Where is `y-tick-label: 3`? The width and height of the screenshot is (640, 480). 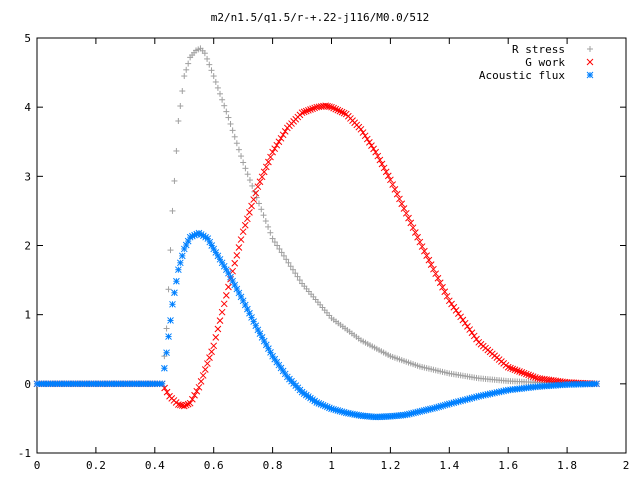
y-tick-label: 3 is located at coordinates (27, 176).